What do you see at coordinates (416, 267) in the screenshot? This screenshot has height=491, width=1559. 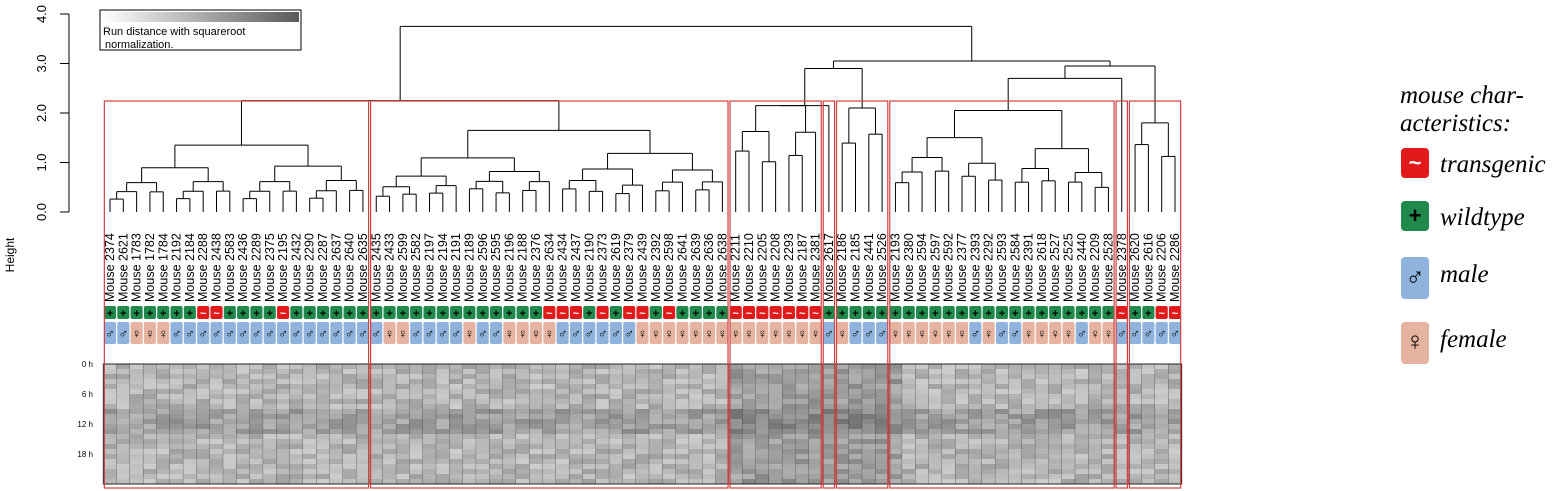 I see `leaf-label: Mouse 2582` at bounding box center [416, 267].